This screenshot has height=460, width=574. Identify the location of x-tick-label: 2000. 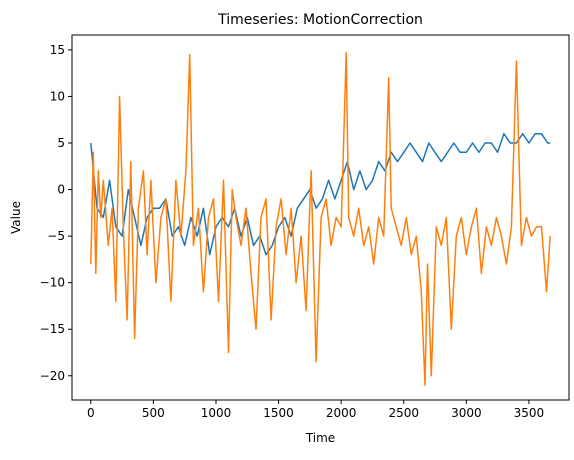
(341, 413).